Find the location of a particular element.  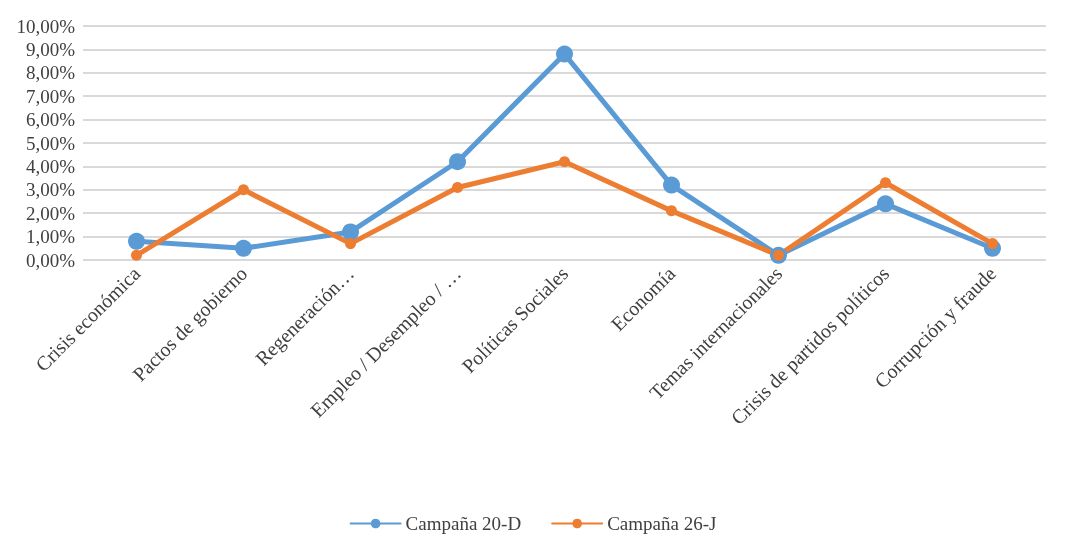

y-tick-label: 3,00% is located at coordinates (50, 190).